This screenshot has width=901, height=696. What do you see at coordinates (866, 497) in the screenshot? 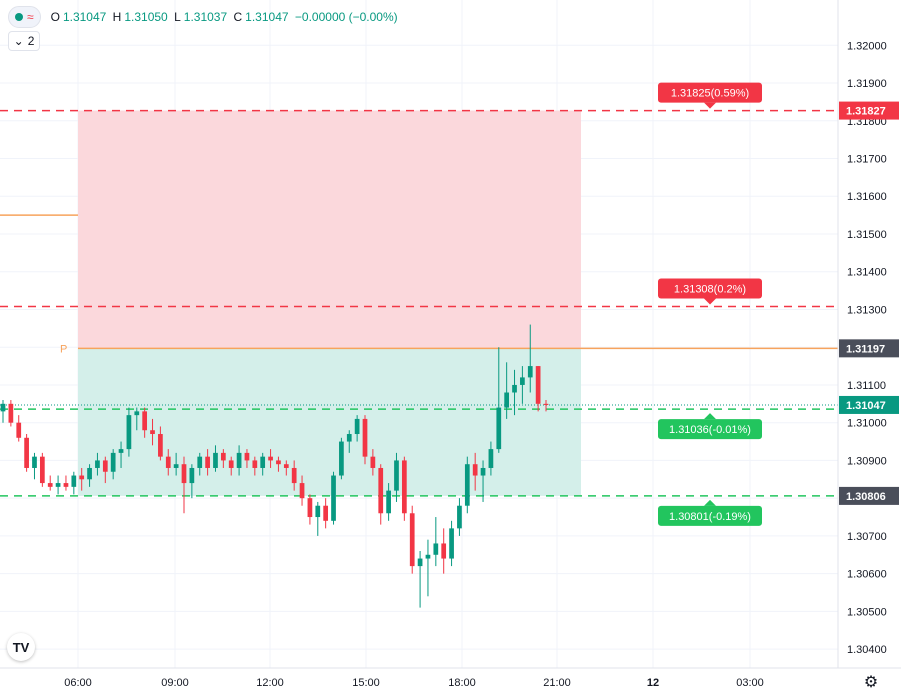
I see `target-price-tag: 1.30806` at bounding box center [866, 497].